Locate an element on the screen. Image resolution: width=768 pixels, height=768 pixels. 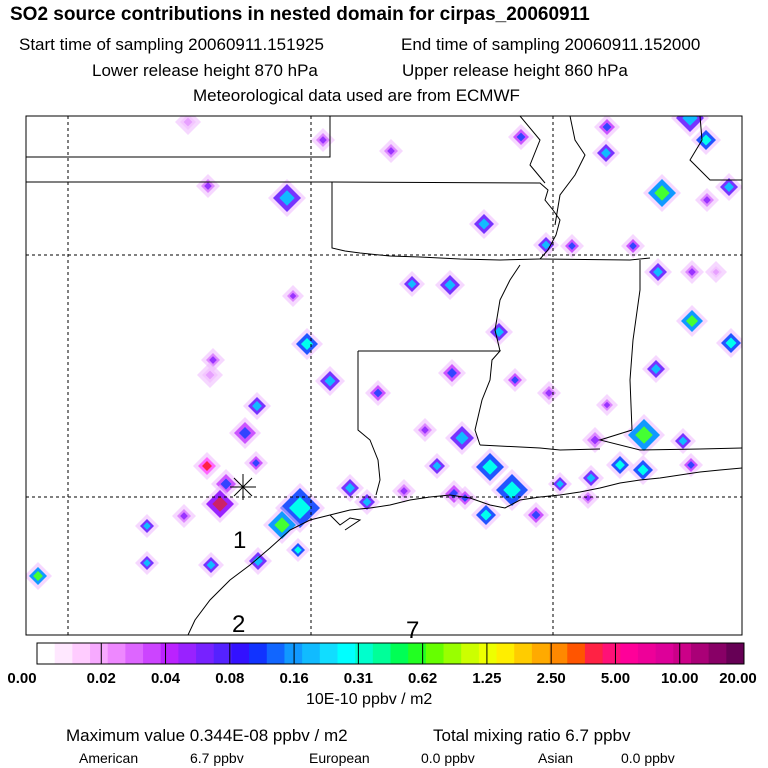
colorbar-tick-label: 1.25 is located at coordinates (486, 678).